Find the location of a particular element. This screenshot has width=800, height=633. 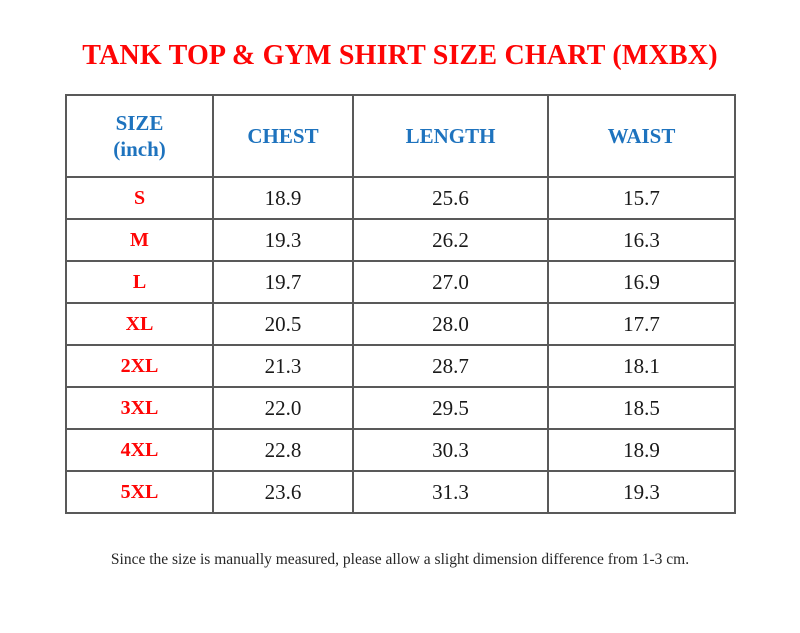

header-size: SIZE (inch) is located at coordinates (139, 136).